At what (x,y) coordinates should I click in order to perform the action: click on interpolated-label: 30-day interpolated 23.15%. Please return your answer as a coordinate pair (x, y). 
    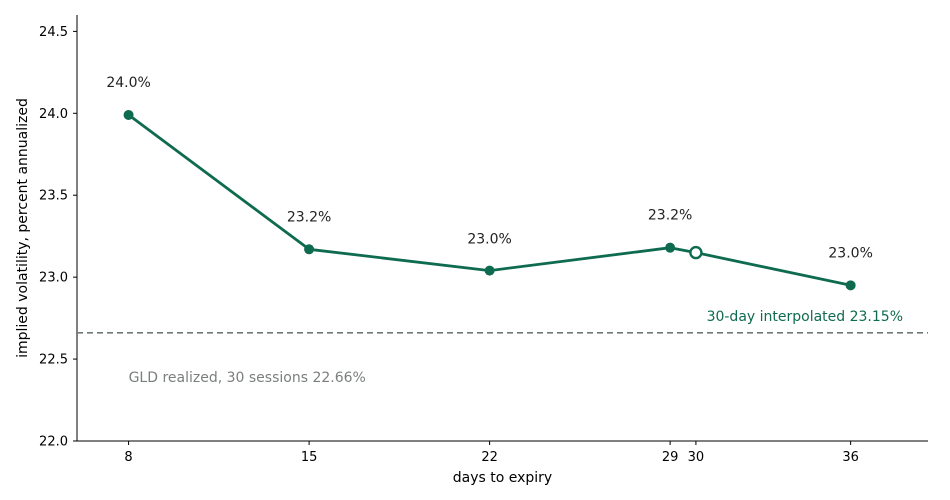
    Looking at the image, I should click on (805, 317).